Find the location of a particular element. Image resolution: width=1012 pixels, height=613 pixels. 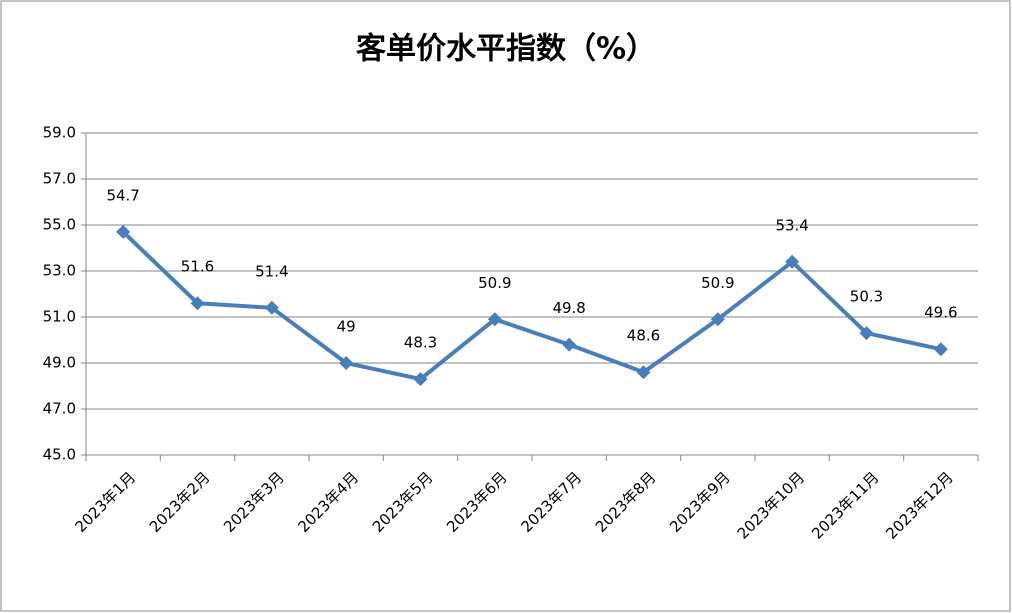

y-tick-label: 45.0 is located at coordinates (59, 455).